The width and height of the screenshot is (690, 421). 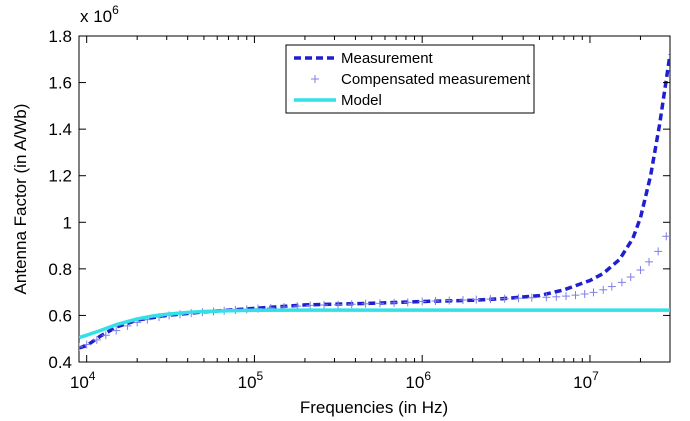 I want to click on y-tick-label: 1, so click(x=67, y=222).